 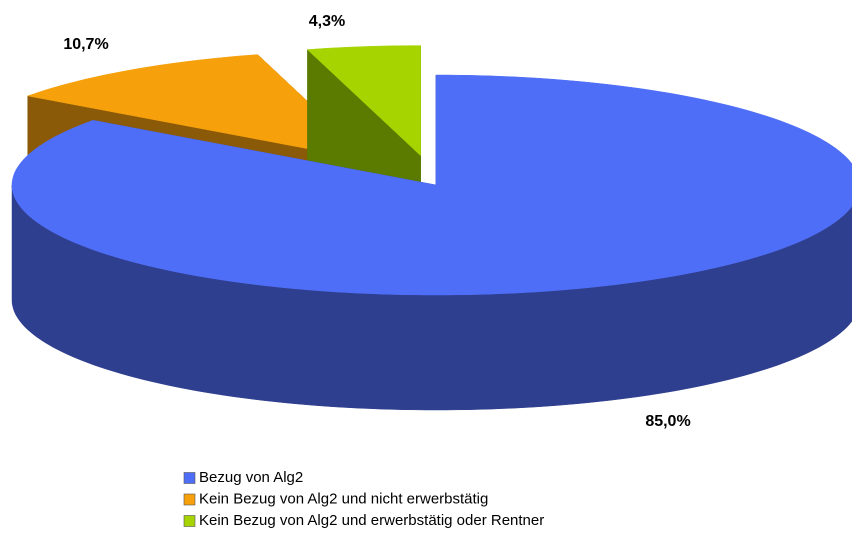 I want to click on data-label: 10,7%, so click(x=85, y=44).